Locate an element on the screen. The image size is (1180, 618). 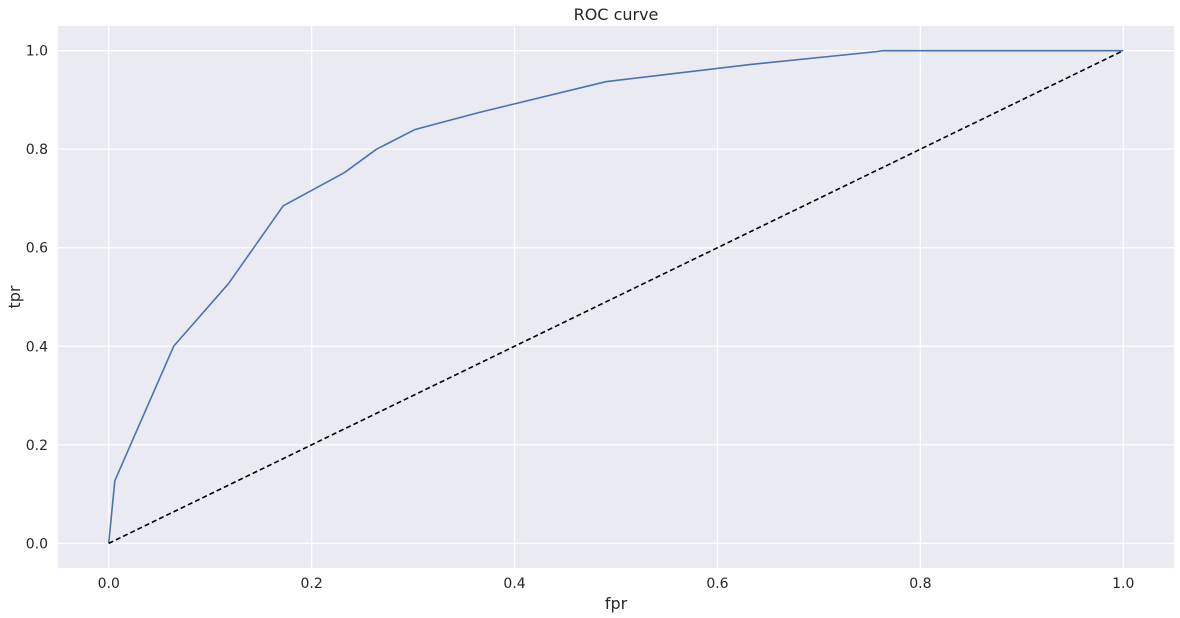
x-tick-labels: 0.0 0.2 0.4 0.6 0.8 1.0 is located at coordinates (616, 584).